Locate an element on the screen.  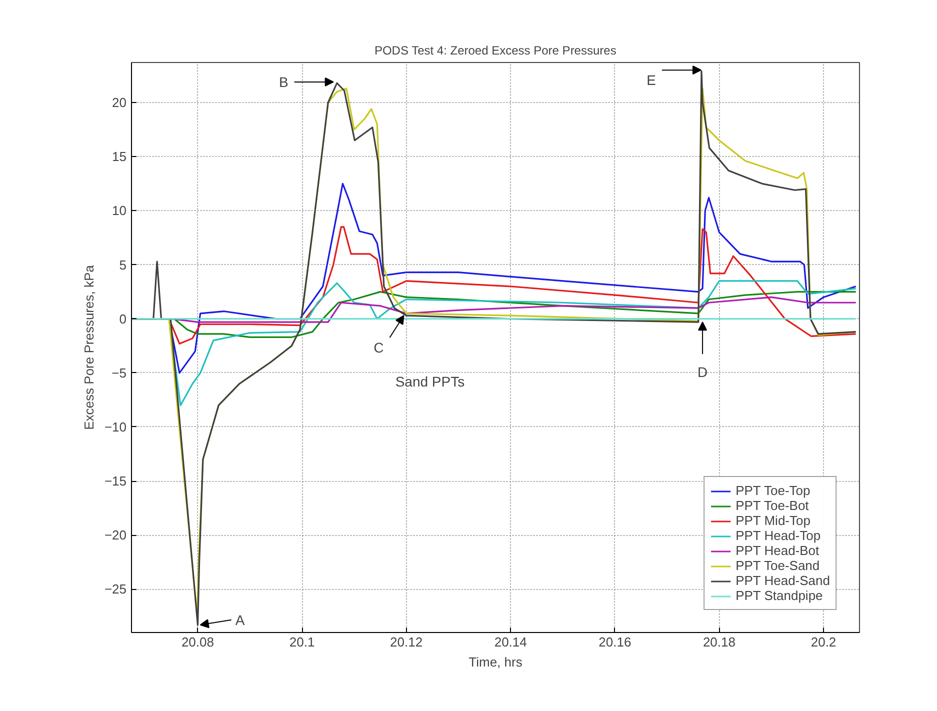
x-tick-label: 20.1 is located at coordinates (302, 642).